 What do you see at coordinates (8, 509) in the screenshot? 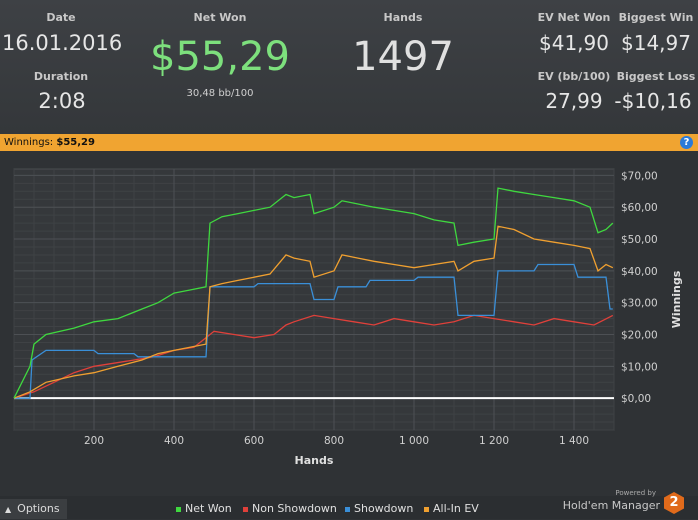
I see `chevron-up-icon: ▲` at bounding box center [8, 509].